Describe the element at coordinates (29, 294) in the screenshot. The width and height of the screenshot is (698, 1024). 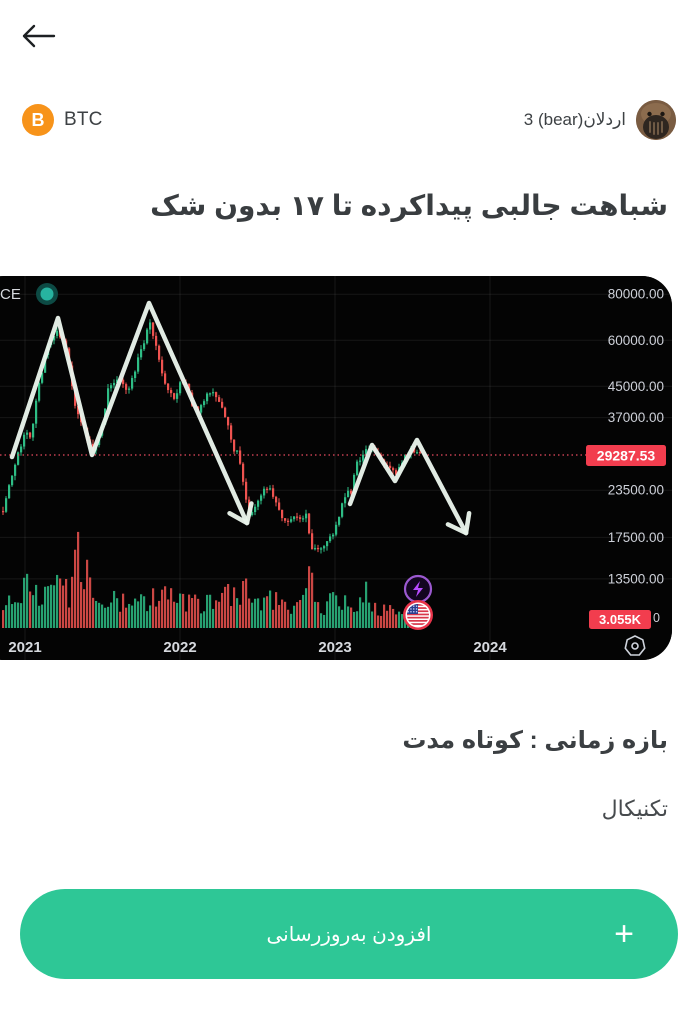
I see `chart-legend: CE` at that location.